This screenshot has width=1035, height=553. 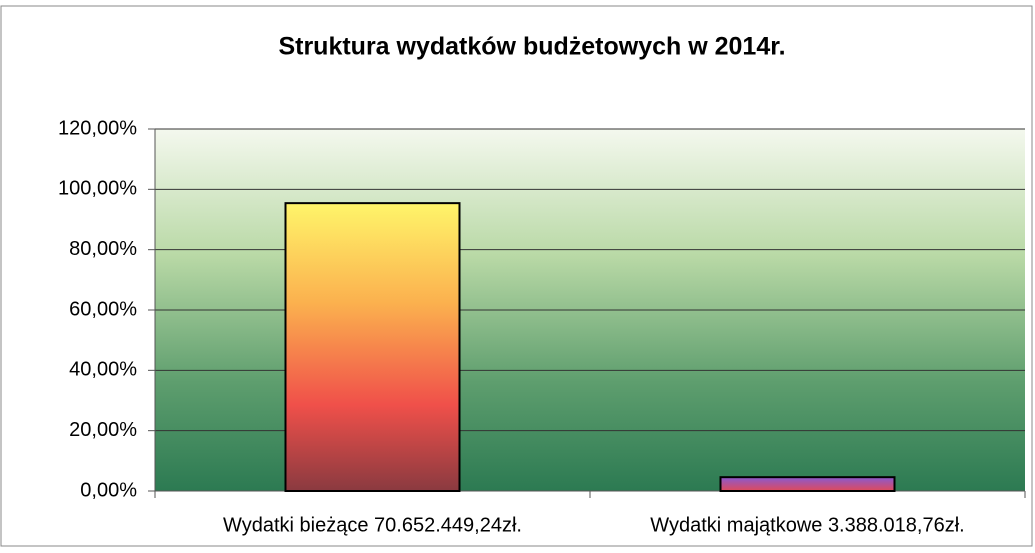 What do you see at coordinates (97, 189) in the screenshot?
I see `y-tick-label: 100,00%` at bounding box center [97, 189].